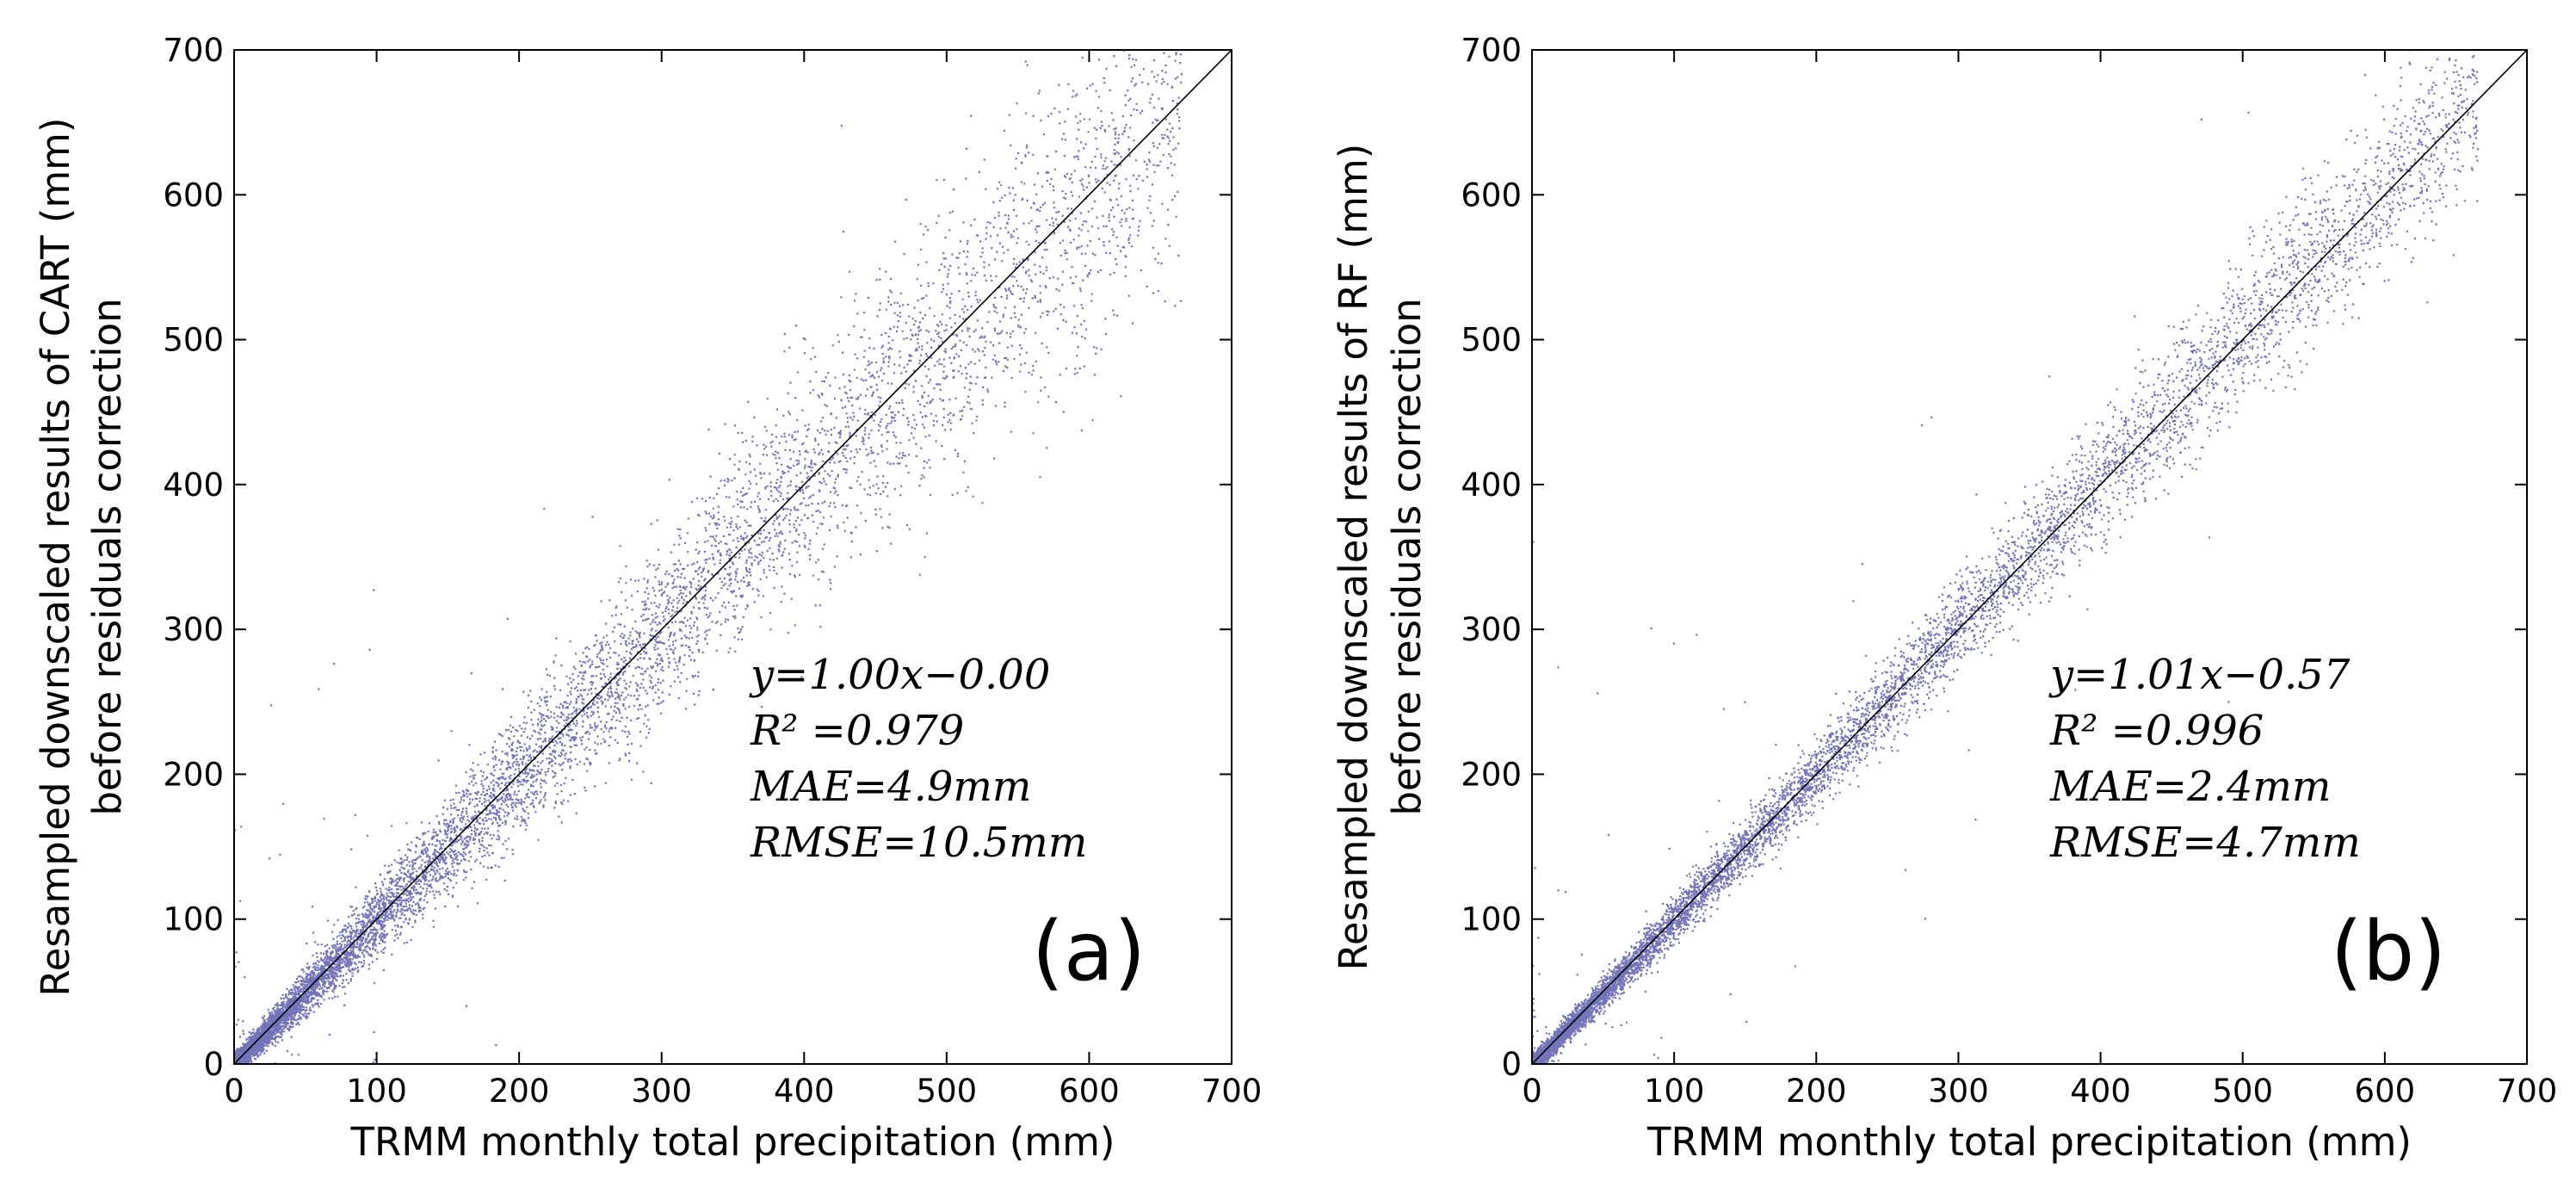 This screenshot has width=2576, height=1200. Describe the element at coordinates (1353, 557) in the screenshot. I see `y-axis-label-line-1: Resampled downscaled results of RF (mm)` at that location.